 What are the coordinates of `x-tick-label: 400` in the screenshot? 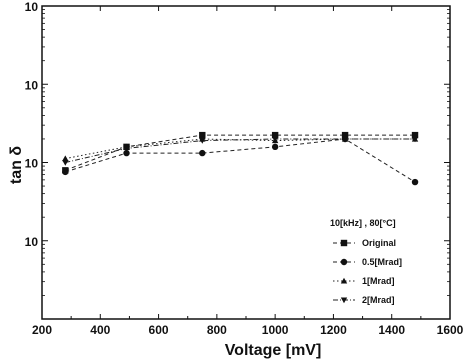 It's located at (100, 330).